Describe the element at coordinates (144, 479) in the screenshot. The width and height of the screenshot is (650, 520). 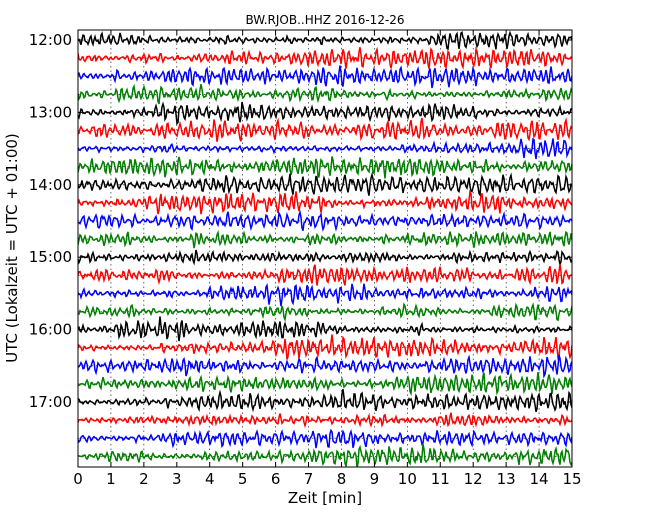
I see `x-tick-label: 2` at that location.